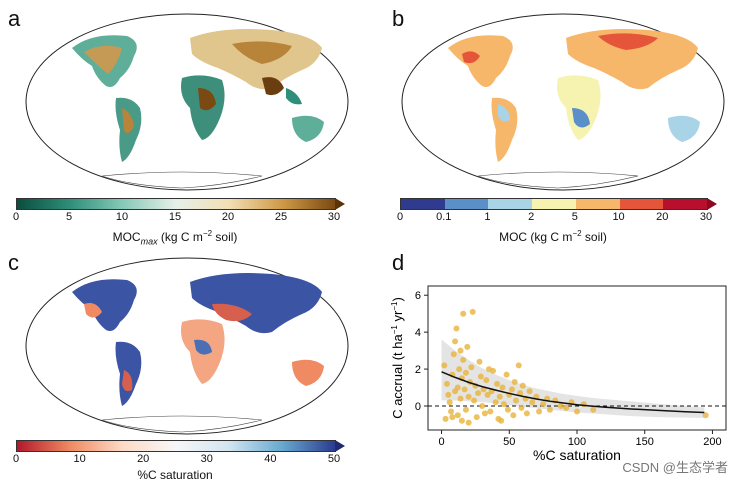  Describe the element at coordinates (126, 237) in the screenshot. I see `cbar-a-label-main: MOC` at that location.